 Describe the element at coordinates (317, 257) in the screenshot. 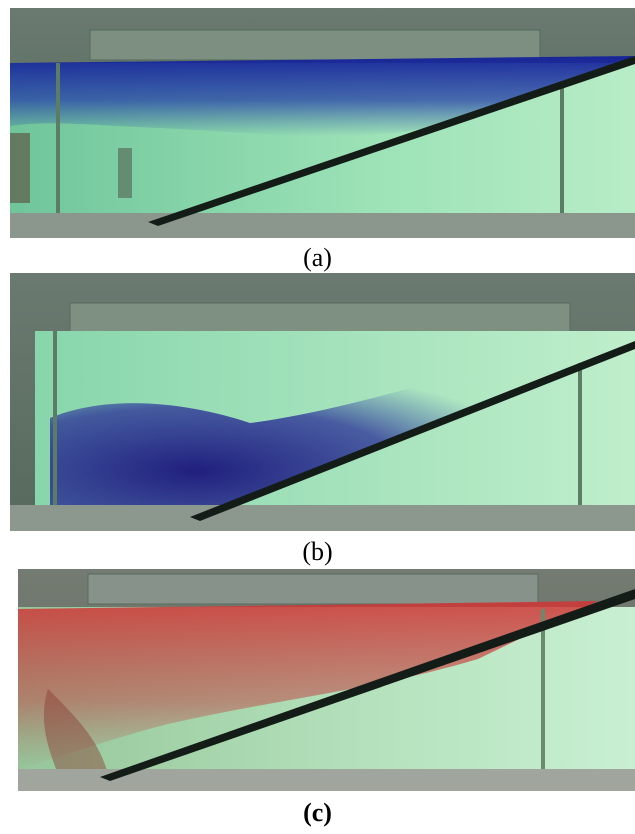

I see `caption-a: (a)` at that location.